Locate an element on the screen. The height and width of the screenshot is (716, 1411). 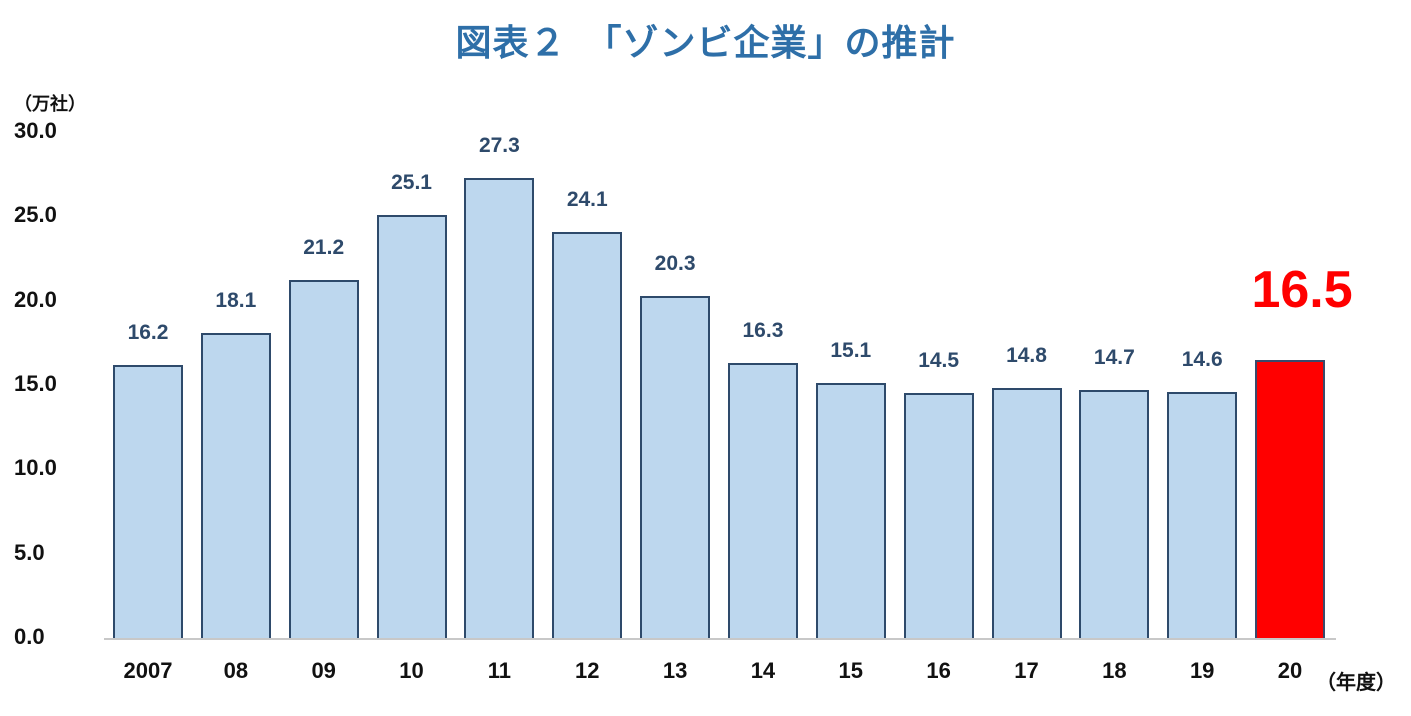
bar-value-label: 14.6 is located at coordinates (1202, 359).